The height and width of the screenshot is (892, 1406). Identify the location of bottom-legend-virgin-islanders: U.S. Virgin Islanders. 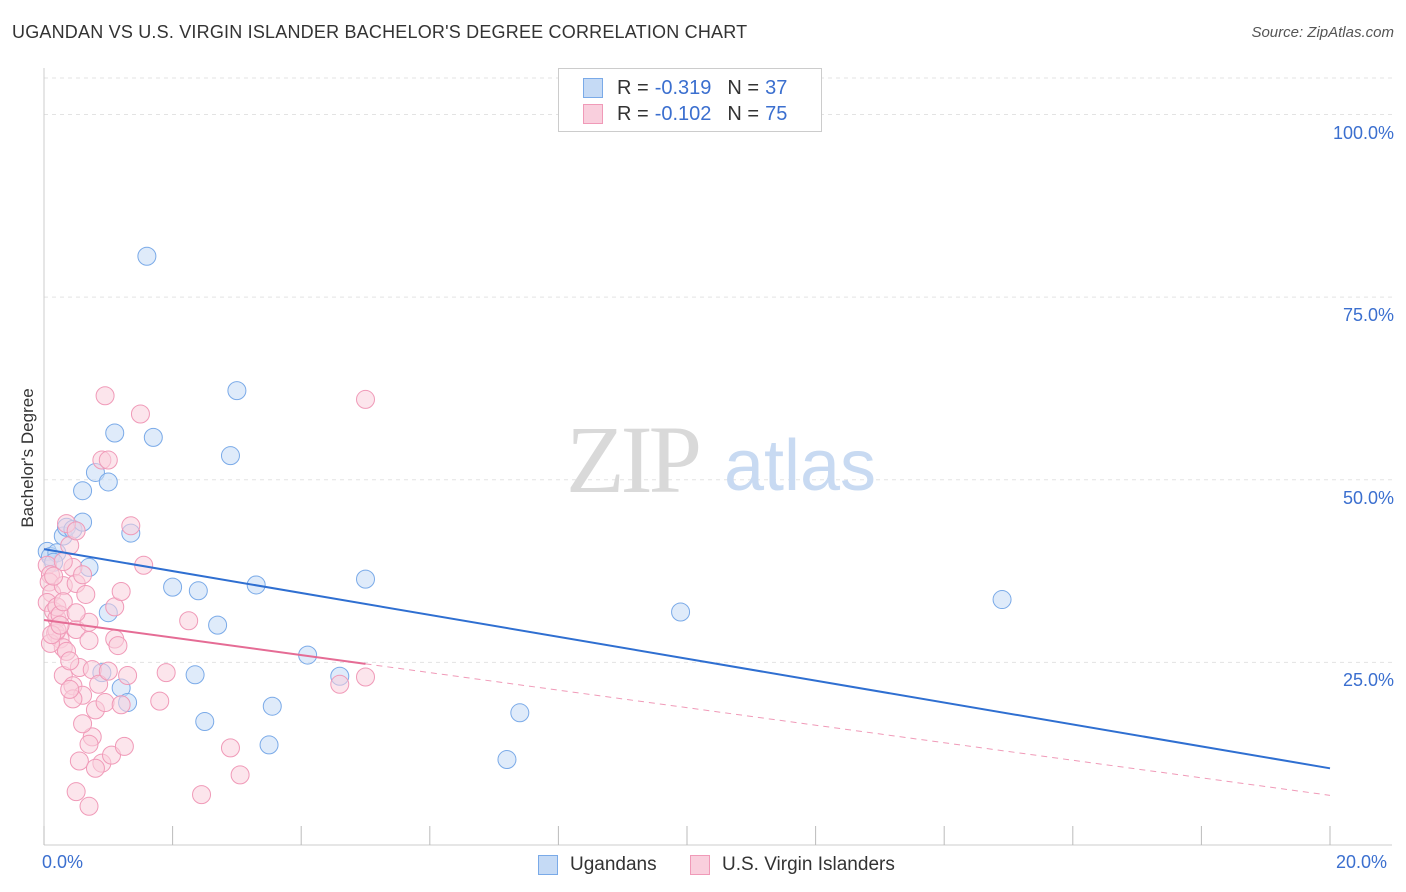
(792, 865).